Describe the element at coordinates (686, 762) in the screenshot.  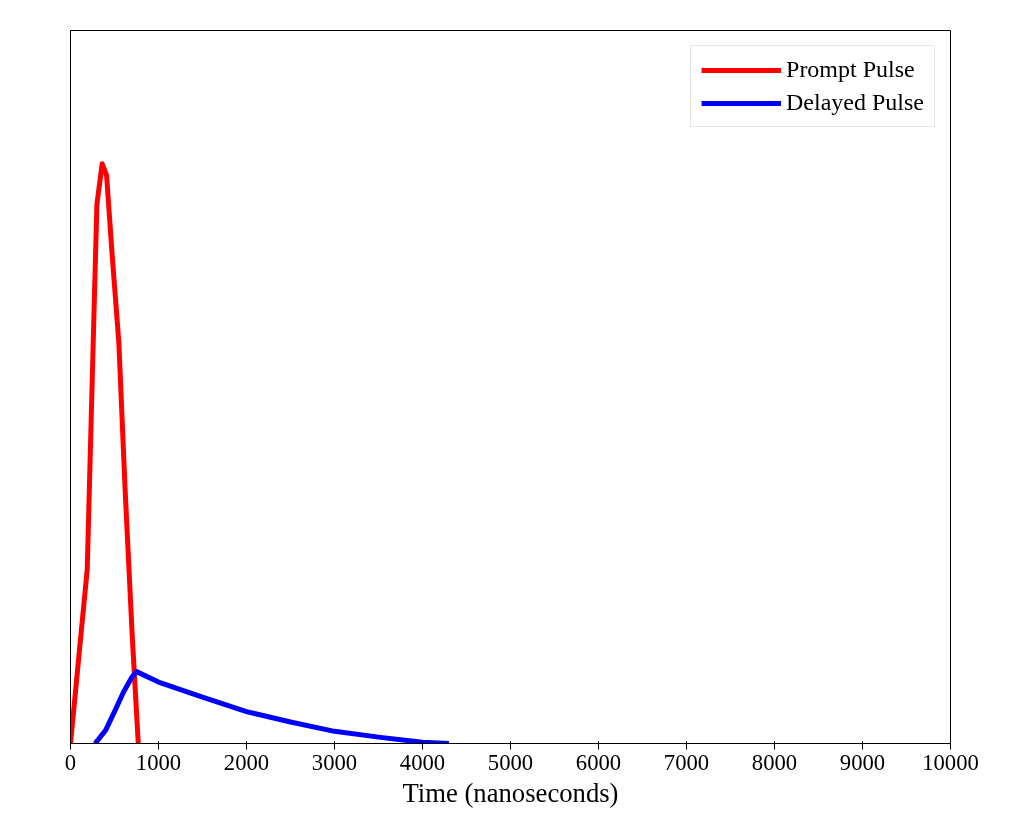
I see `x-tick-label: 7000` at that location.